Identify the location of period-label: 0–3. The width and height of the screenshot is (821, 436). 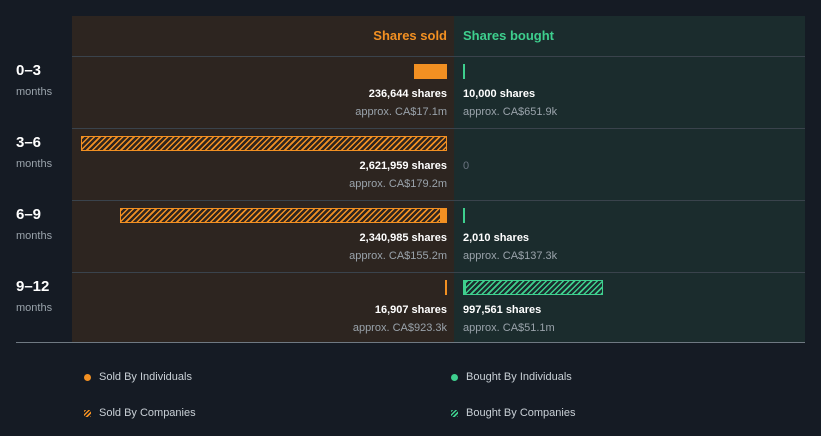
(29, 70).